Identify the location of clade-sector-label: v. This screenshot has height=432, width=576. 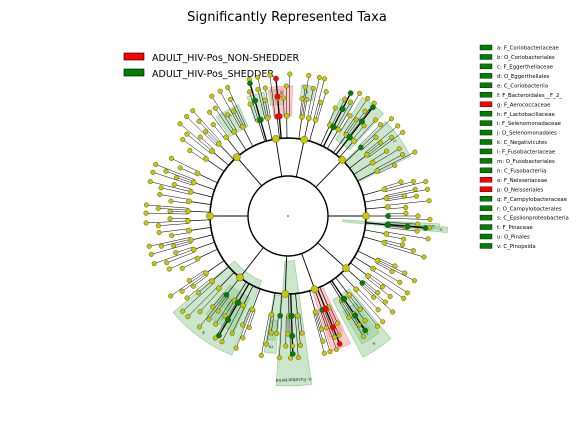
(440, 229).